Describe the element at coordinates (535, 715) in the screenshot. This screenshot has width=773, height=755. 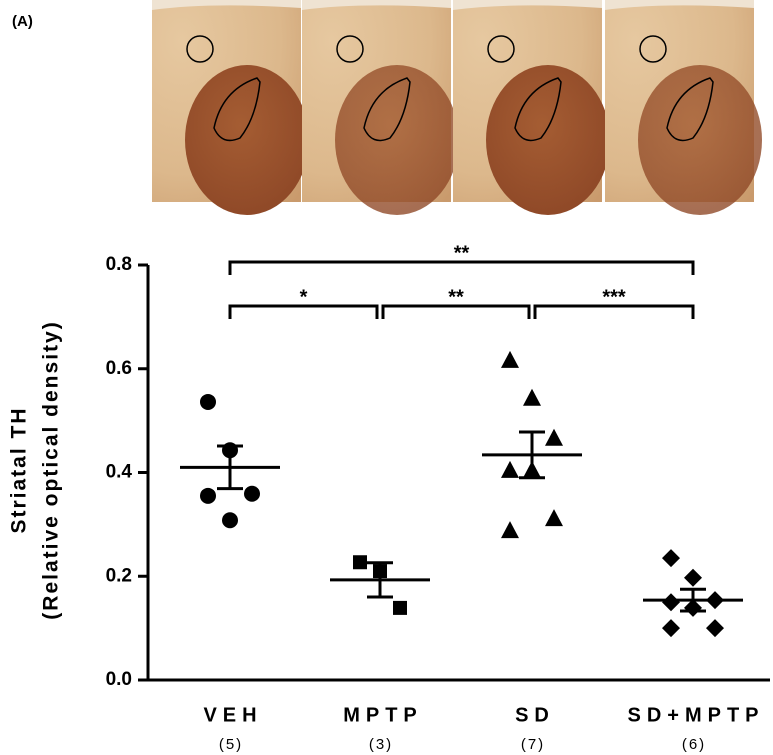
I see `x-tick-label: SD` at that location.